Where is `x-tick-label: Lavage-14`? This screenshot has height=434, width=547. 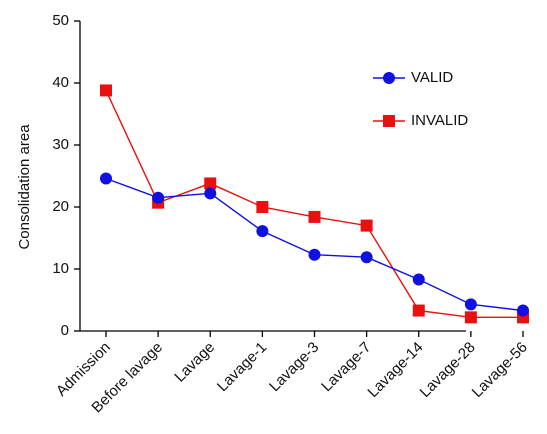
x-tick-label: Lavage-14 is located at coordinates (395, 370).